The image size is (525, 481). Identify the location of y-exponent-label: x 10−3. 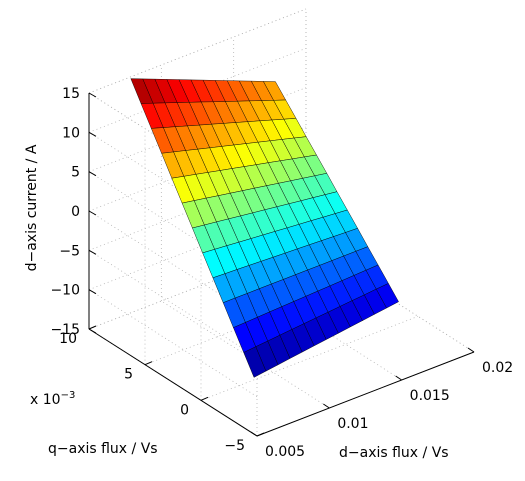
(52, 399).